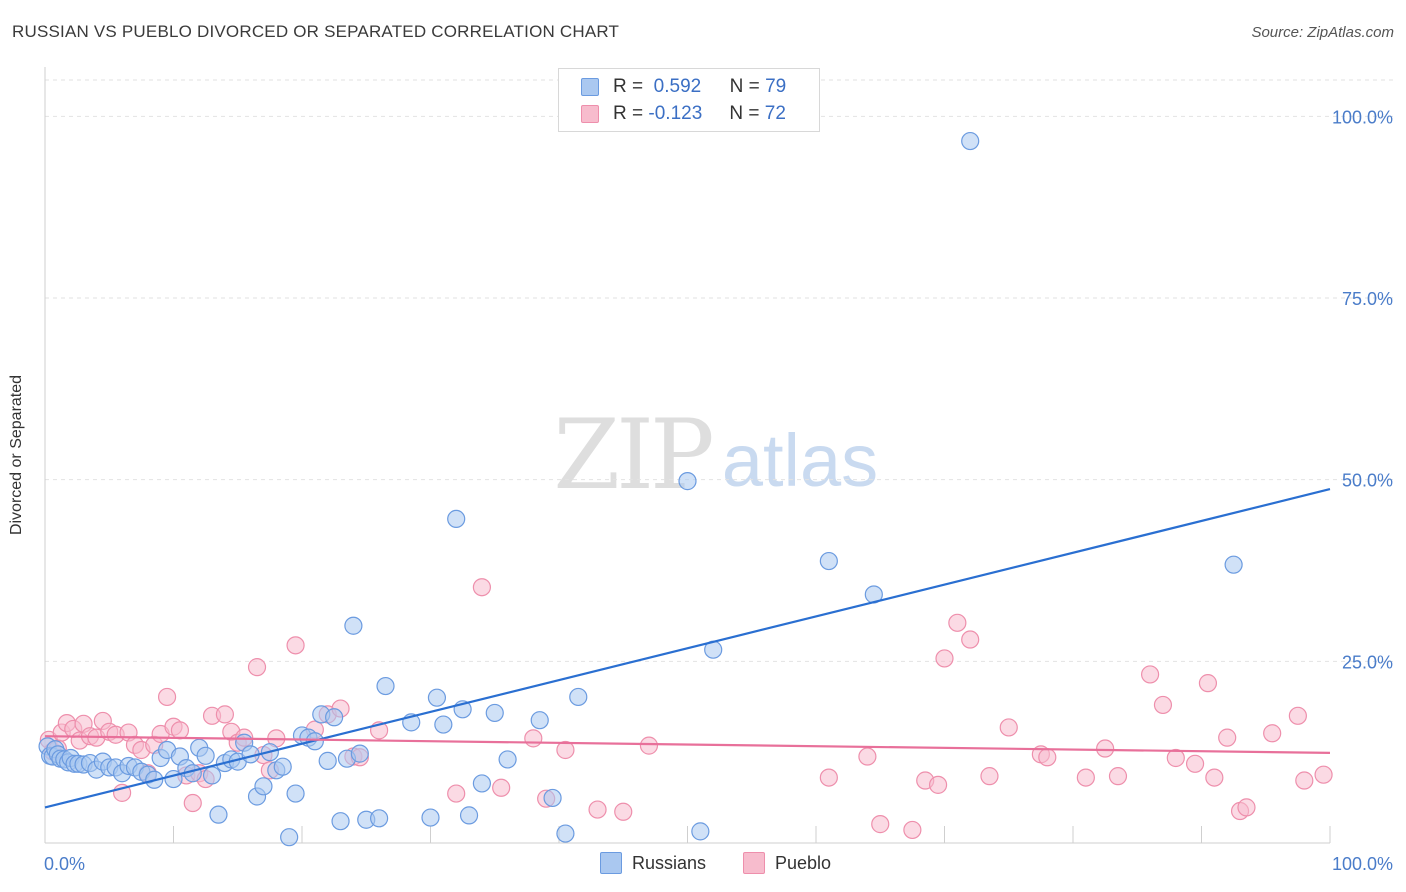  Describe the element at coordinates (803, 862) in the screenshot. I see `legend-label-pueblo: Pueblo` at that location.